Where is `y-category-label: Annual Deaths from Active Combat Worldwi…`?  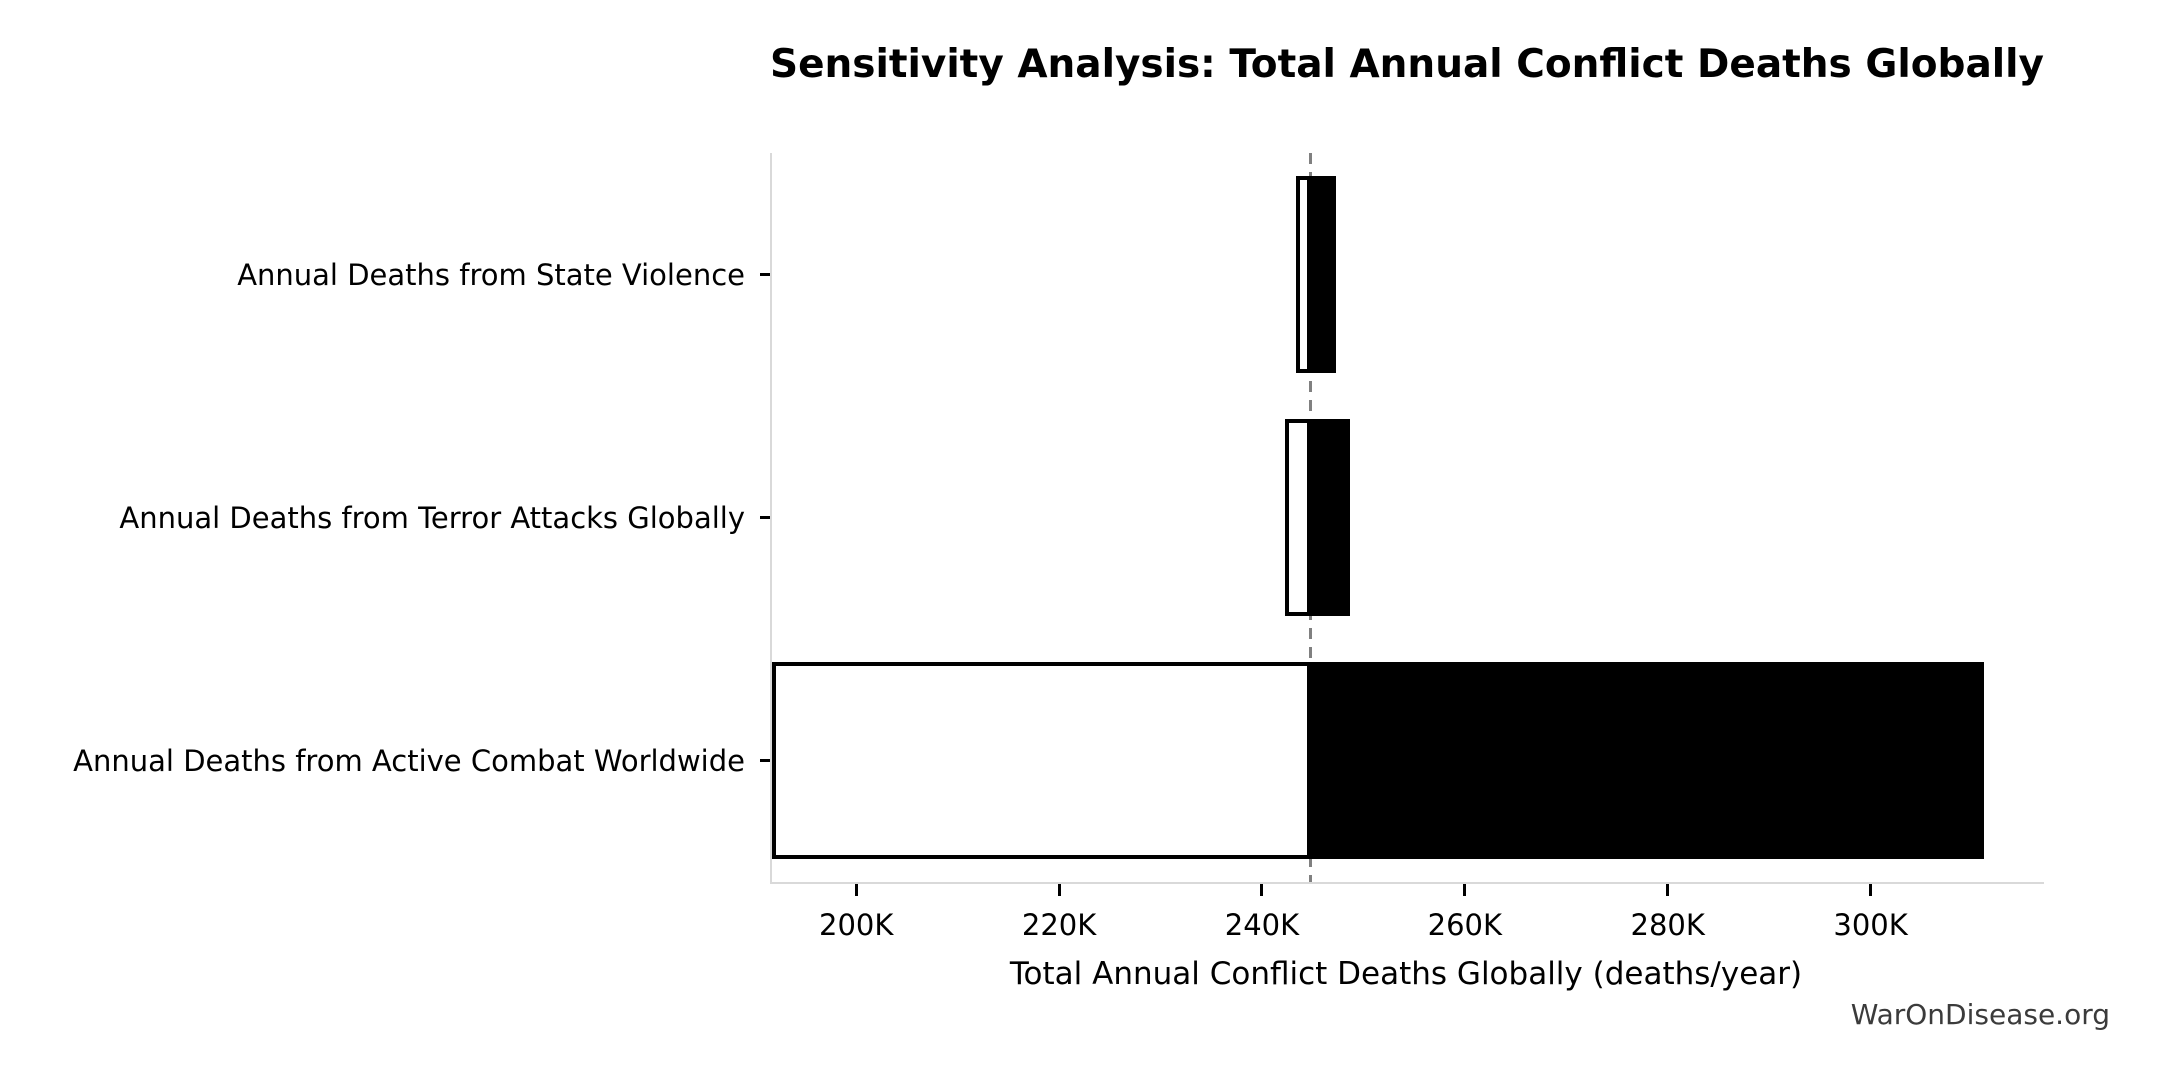 y-category-label: Annual Deaths from Active Combat Worldwi… is located at coordinates (409, 760).